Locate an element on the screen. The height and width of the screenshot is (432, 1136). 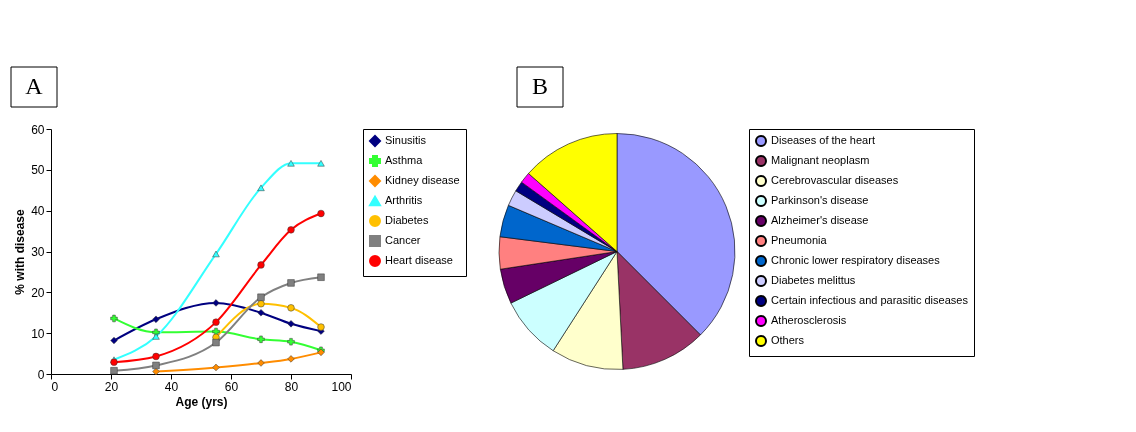
x-tick-label: 0 is located at coordinates (55, 386).